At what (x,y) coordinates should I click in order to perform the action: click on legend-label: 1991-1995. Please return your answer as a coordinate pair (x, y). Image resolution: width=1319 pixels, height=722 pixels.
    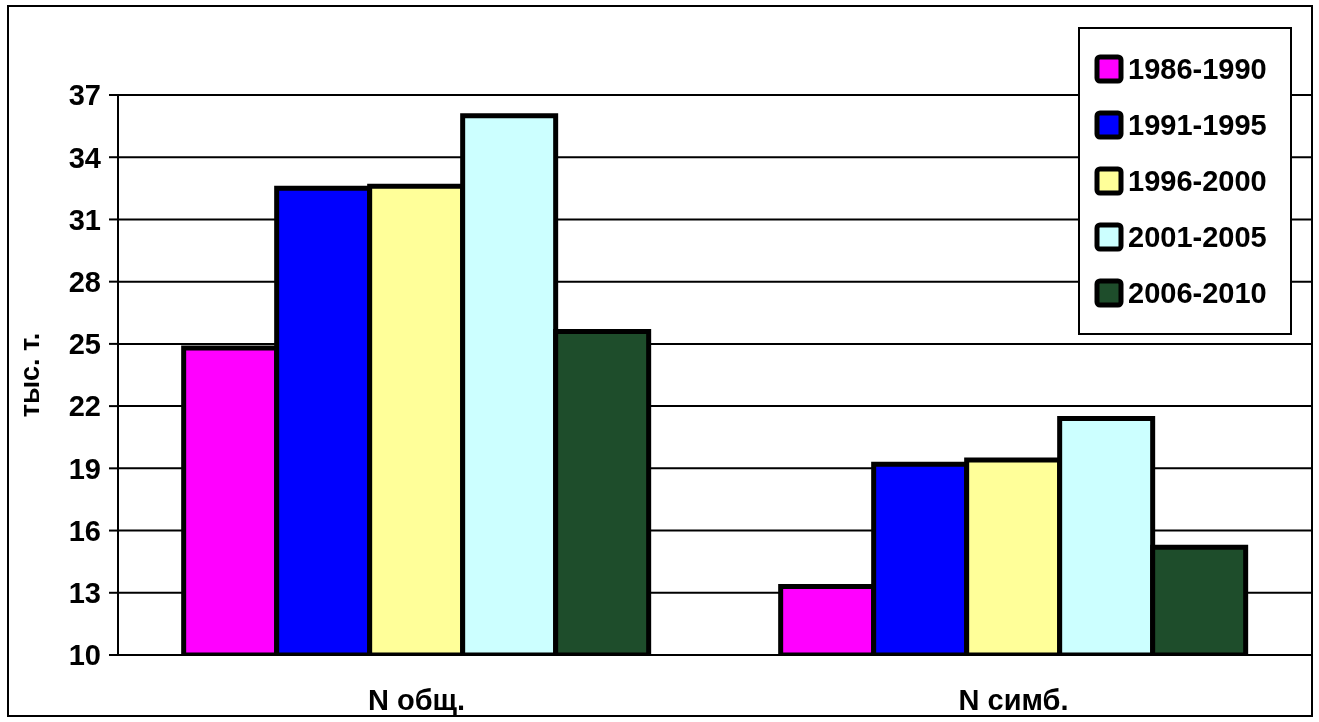
    Looking at the image, I should click on (1197, 125).